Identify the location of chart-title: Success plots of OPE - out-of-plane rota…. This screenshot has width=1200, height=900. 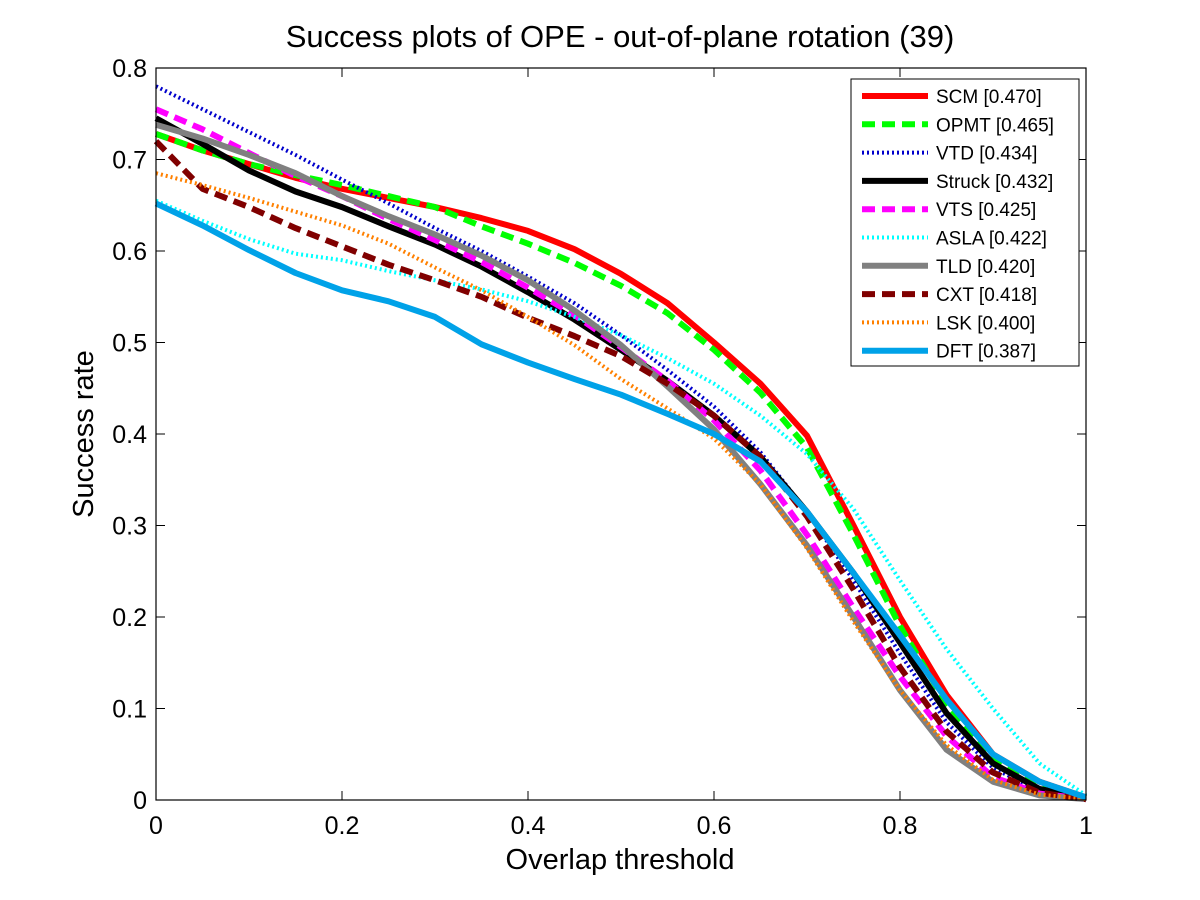
(620, 36).